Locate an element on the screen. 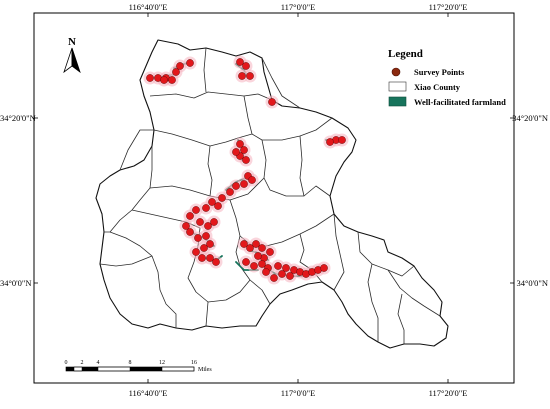 The height and width of the screenshot is (409, 550). right-lat-label-2: 34°0'0"N is located at coordinates (532, 283).